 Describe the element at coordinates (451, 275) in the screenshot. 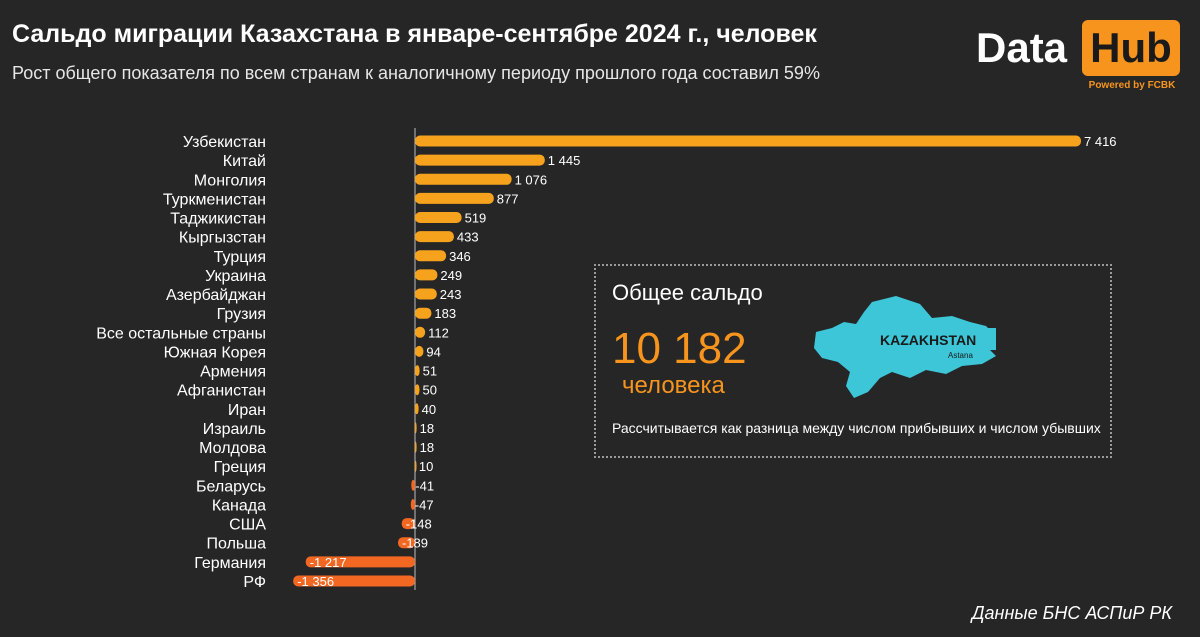

I see `value-label: 249` at that location.